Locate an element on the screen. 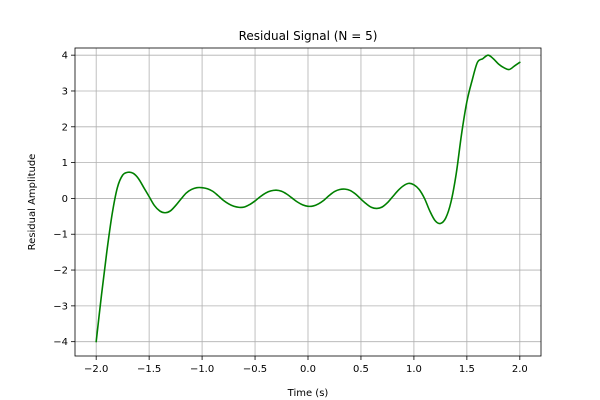 The image size is (600, 400). x-tick-label: −1.0 is located at coordinates (202, 369).